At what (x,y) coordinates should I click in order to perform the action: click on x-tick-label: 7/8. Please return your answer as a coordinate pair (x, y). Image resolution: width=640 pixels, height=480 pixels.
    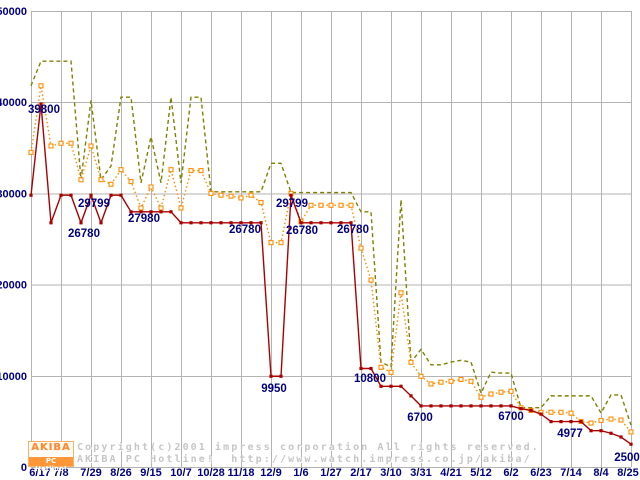
    Looking at the image, I should click on (60, 473).